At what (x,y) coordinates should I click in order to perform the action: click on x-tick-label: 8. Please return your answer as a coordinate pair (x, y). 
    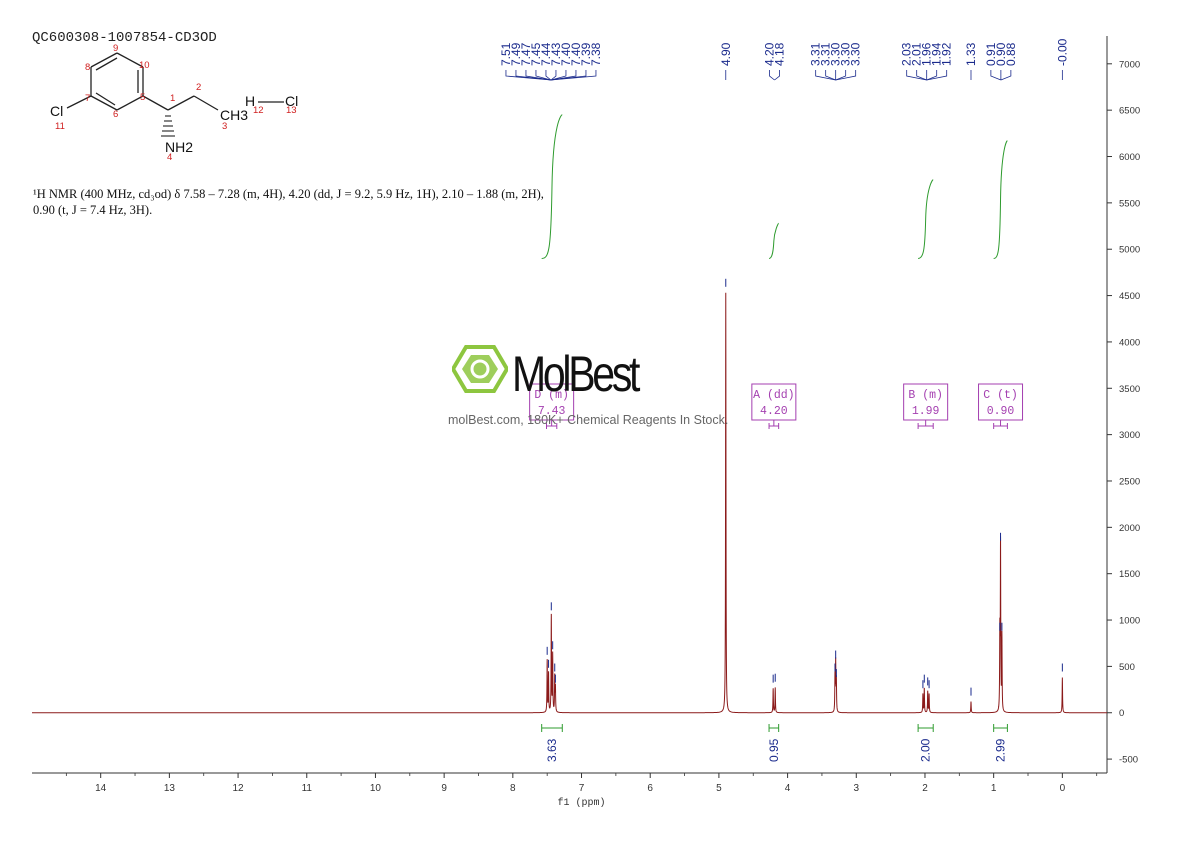
    Looking at the image, I should click on (513, 788).